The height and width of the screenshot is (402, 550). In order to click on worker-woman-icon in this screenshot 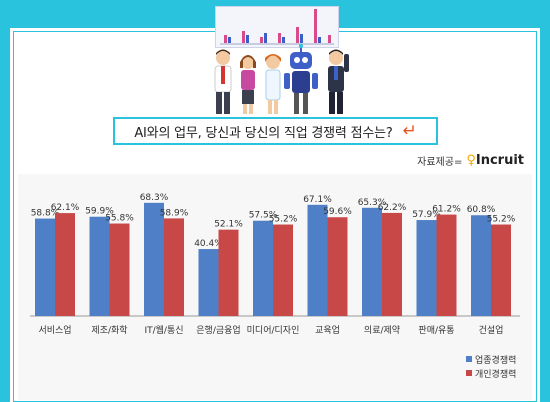, I will do `click(248, 84)`.